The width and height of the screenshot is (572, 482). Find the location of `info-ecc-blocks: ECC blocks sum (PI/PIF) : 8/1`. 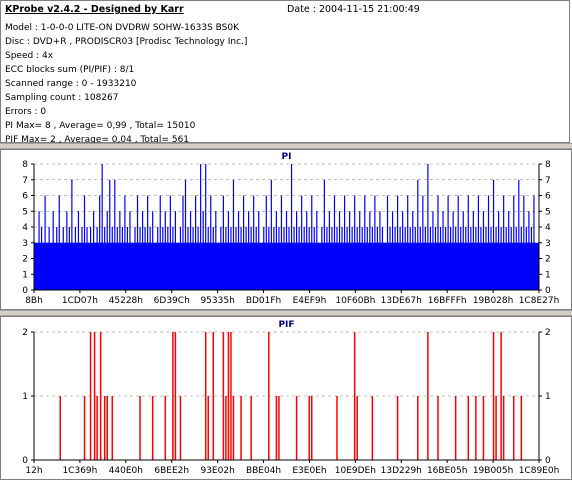

info-ecc-blocks: ECC blocks sum (PI/PIF) : 8/1 is located at coordinates (70, 70).